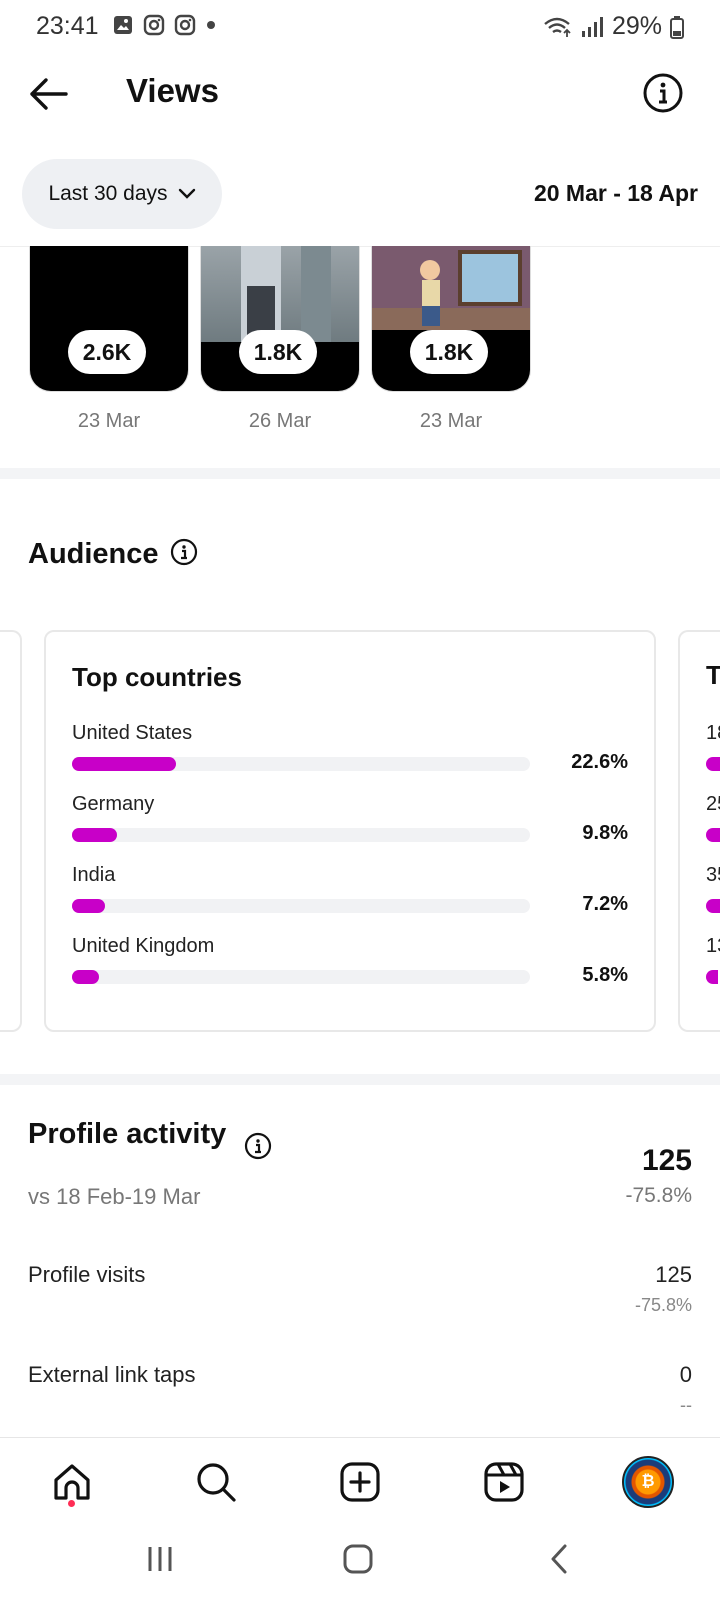  Describe the element at coordinates (685, 1374) in the screenshot. I see `metric-value: 0` at that location.